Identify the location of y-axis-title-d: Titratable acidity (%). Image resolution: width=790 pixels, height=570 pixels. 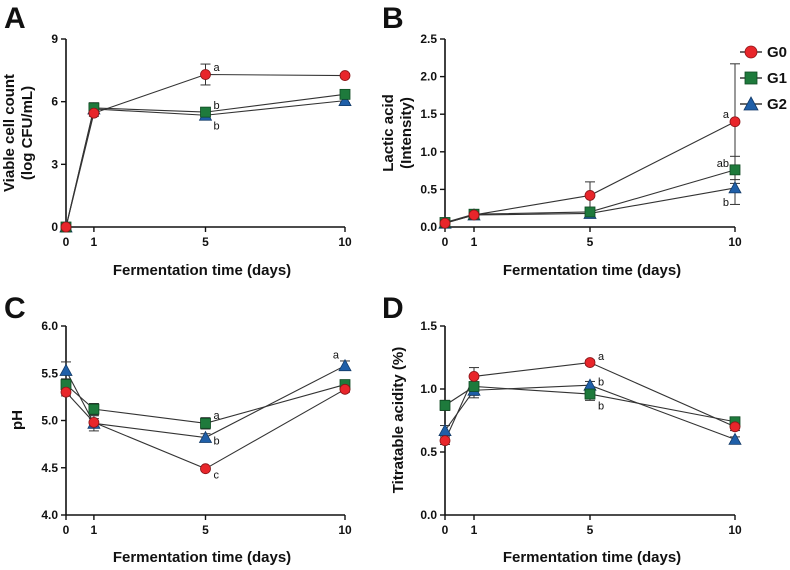
(398, 420).